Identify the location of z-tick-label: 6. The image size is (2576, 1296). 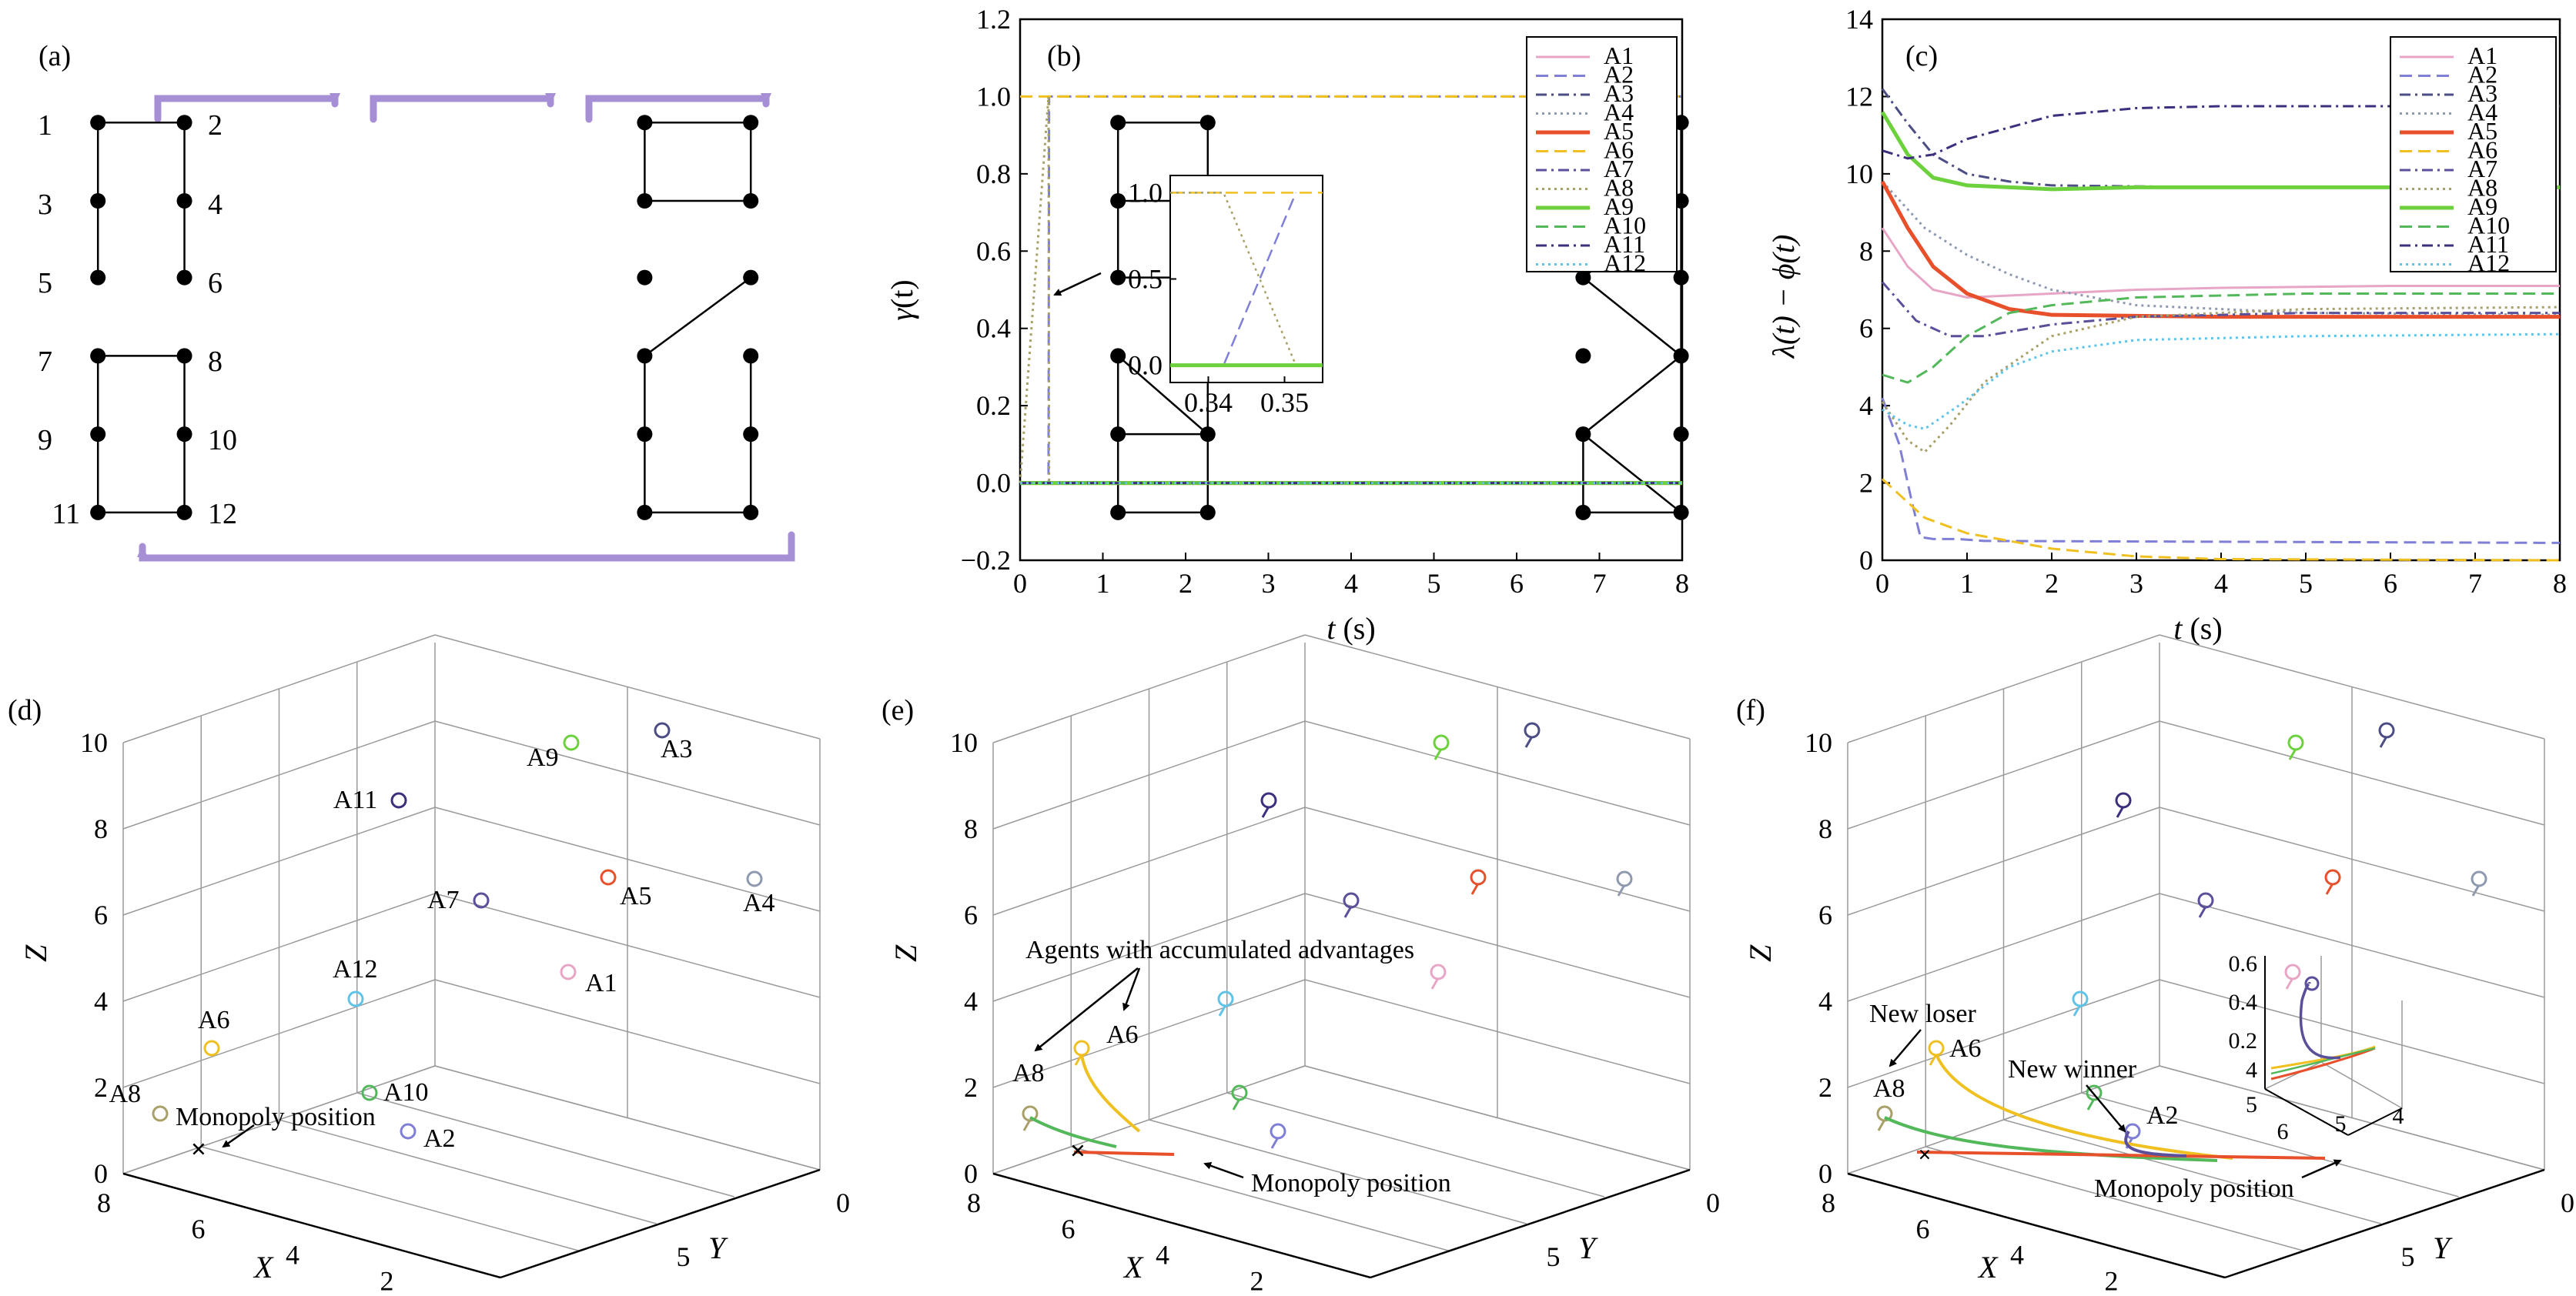
(101, 915).